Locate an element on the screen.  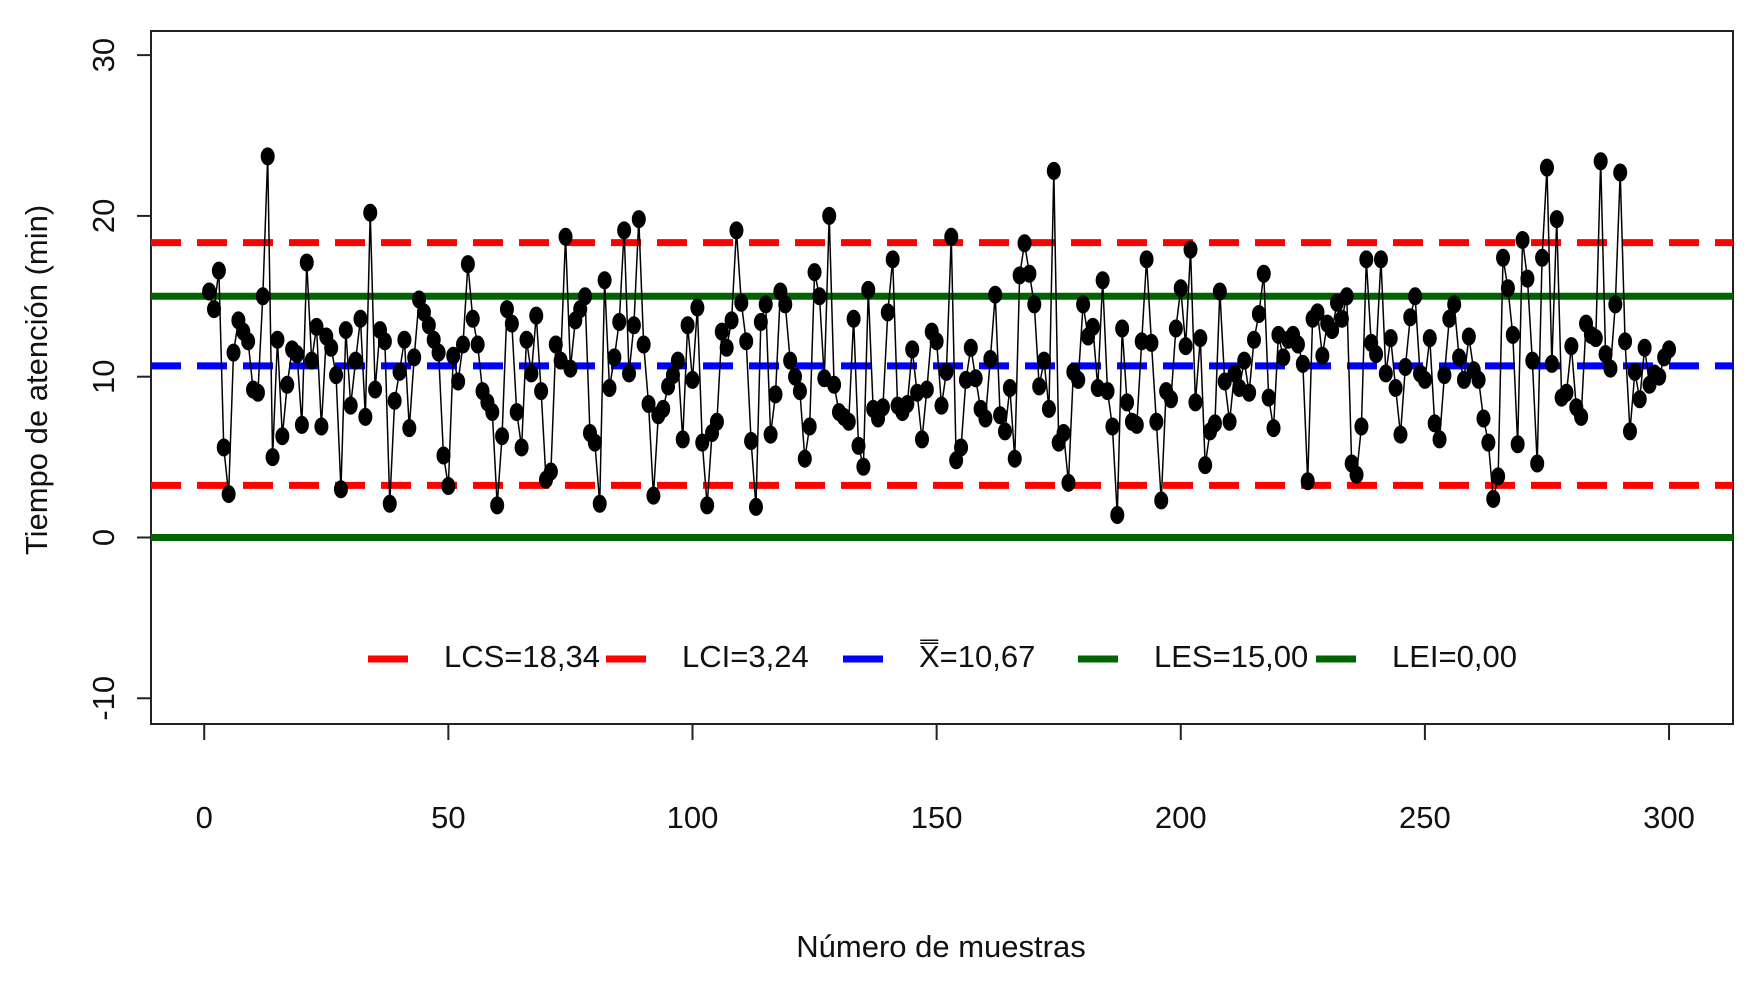
y-tick-label: -10 is located at coordinates (103, 698).